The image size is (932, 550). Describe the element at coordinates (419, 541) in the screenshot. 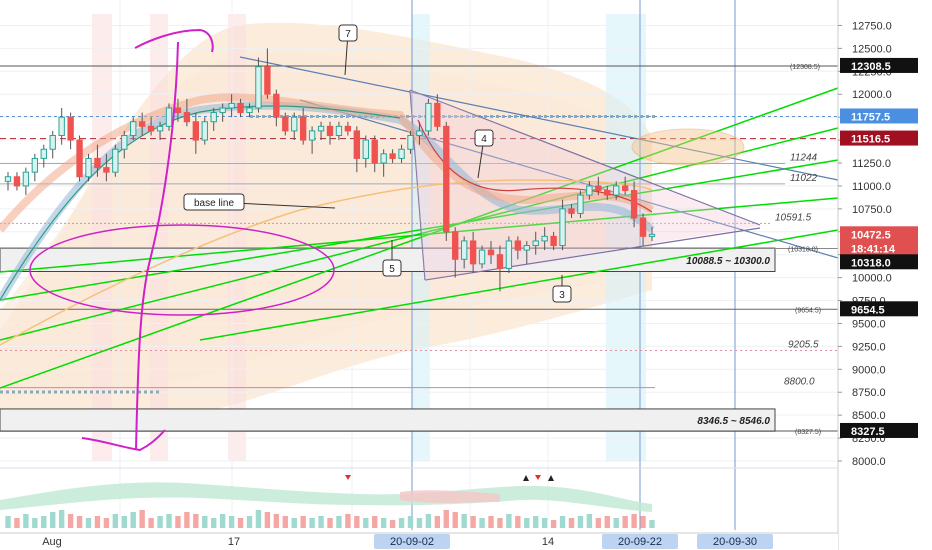

I see `time-axis: Aug 17 14 20-09-02 20-09-22 20-09-30` at that location.